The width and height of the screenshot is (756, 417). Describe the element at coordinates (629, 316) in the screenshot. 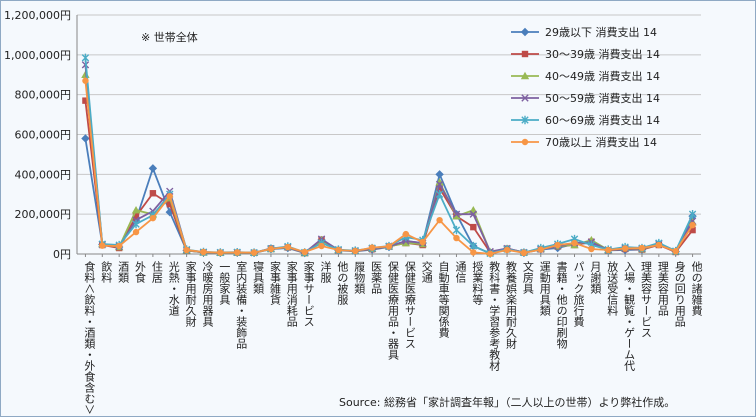

I see `x-tick-label: 入場・観覧・ゲーム代` at that location.